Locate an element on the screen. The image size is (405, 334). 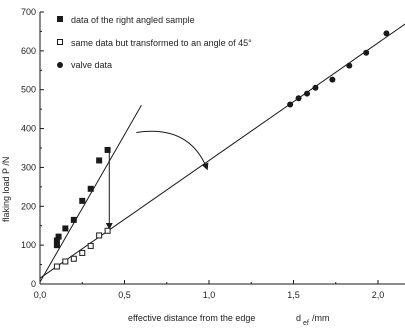
x-tick-label: 1,5 is located at coordinates (293, 295).